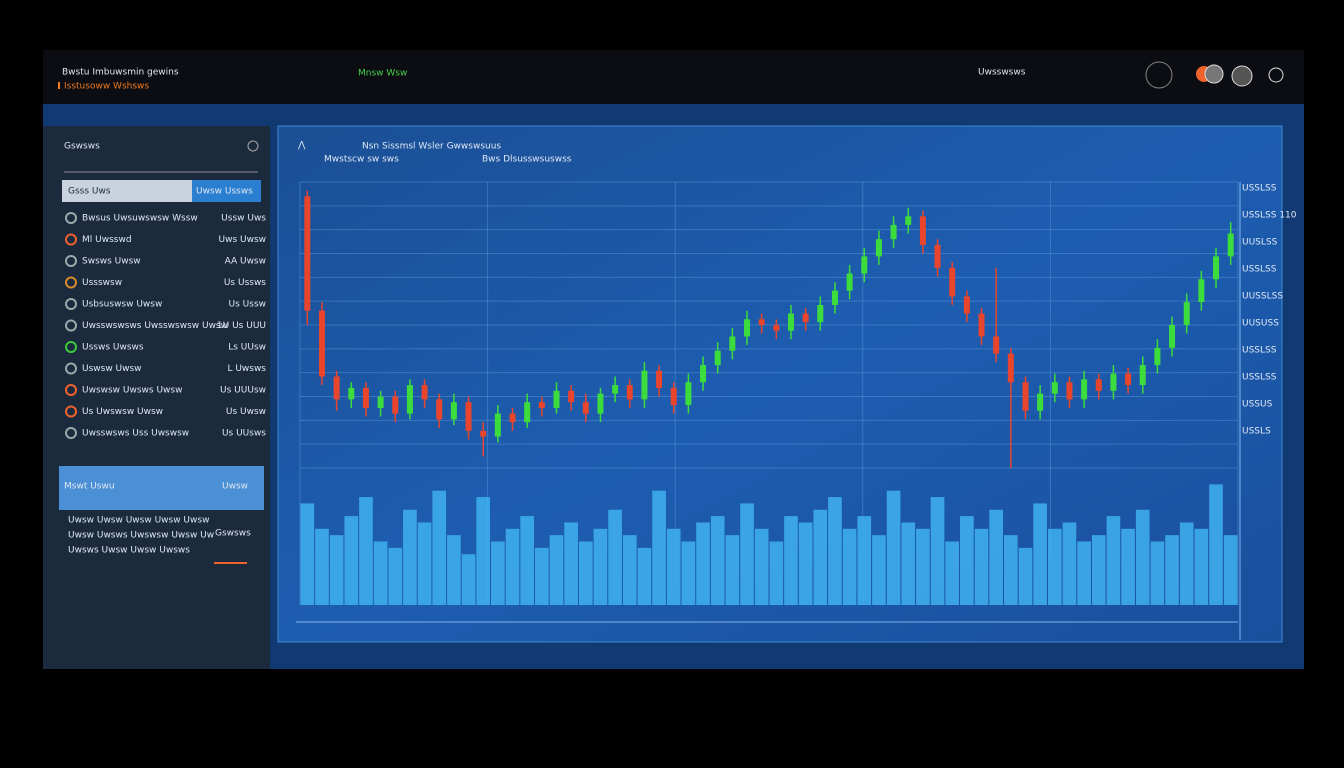  Describe the element at coordinates (1242, 76) in the screenshot. I see `avatar` at that location.